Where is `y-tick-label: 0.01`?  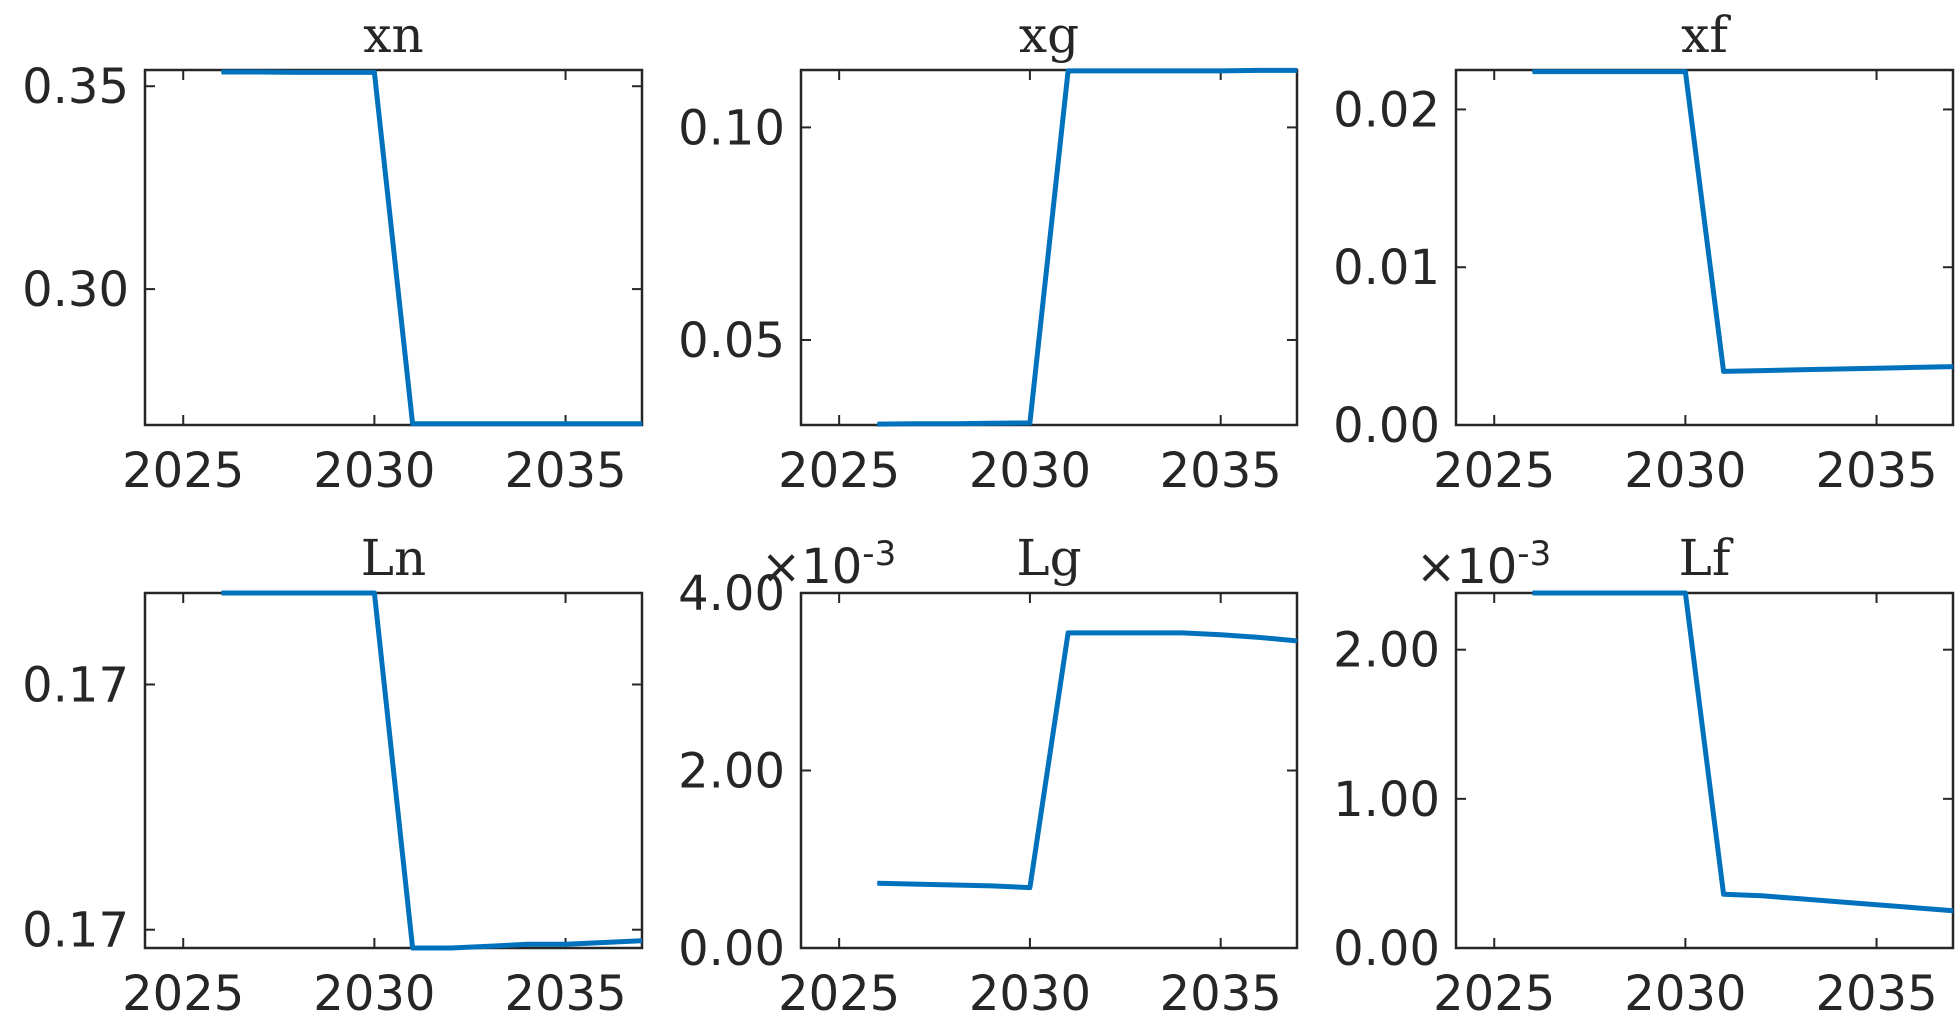 y-tick-label: 0.01 is located at coordinates (1386, 268).